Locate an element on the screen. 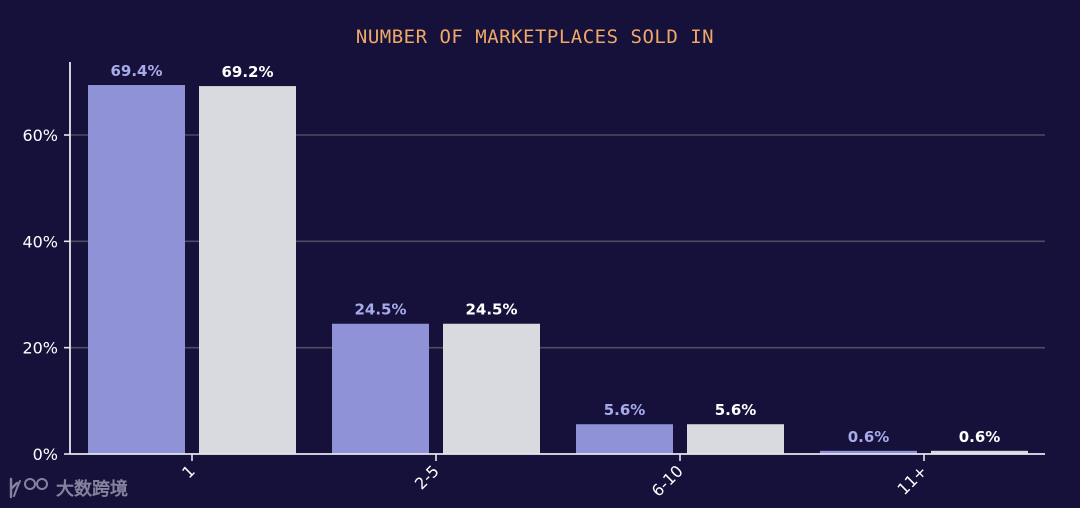 The width and height of the screenshot is (1080, 508). watermark-text: 大数跨境 is located at coordinates (92, 489).